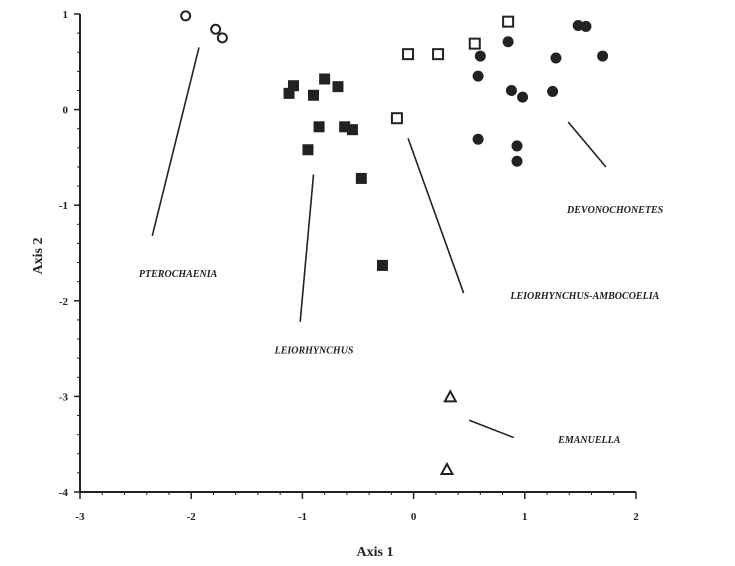  I want to click on x-tick-label: -2, so click(192, 517).